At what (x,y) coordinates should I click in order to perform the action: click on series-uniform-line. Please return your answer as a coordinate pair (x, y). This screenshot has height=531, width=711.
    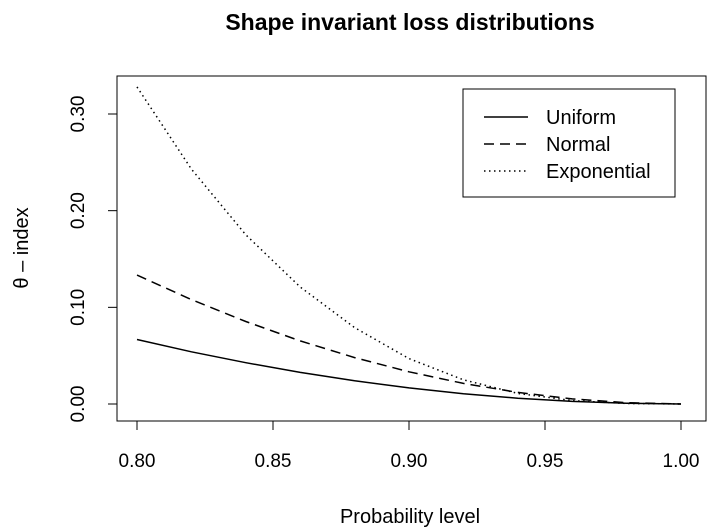
    Looking at the image, I should click on (409, 371).